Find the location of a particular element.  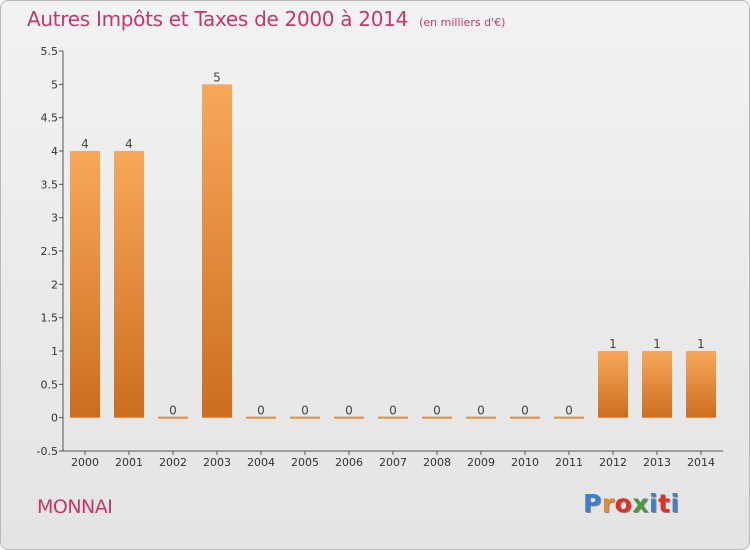

x-tick-label: 2000 is located at coordinates (85, 462).